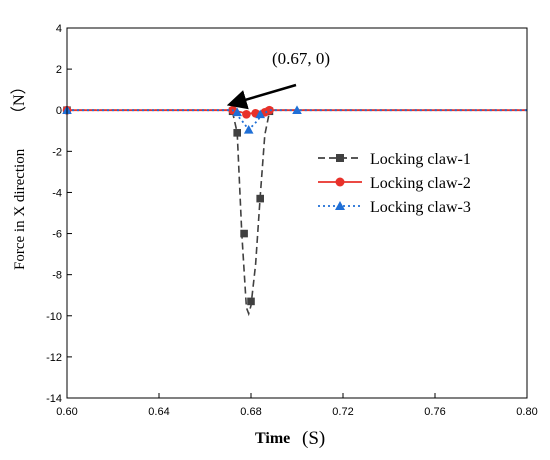  What do you see at coordinates (59, 214) in the screenshot?
I see `y-axis: 4 2 0 -2 -4 -6 -8 -10 -12 -14` at bounding box center [59, 214].